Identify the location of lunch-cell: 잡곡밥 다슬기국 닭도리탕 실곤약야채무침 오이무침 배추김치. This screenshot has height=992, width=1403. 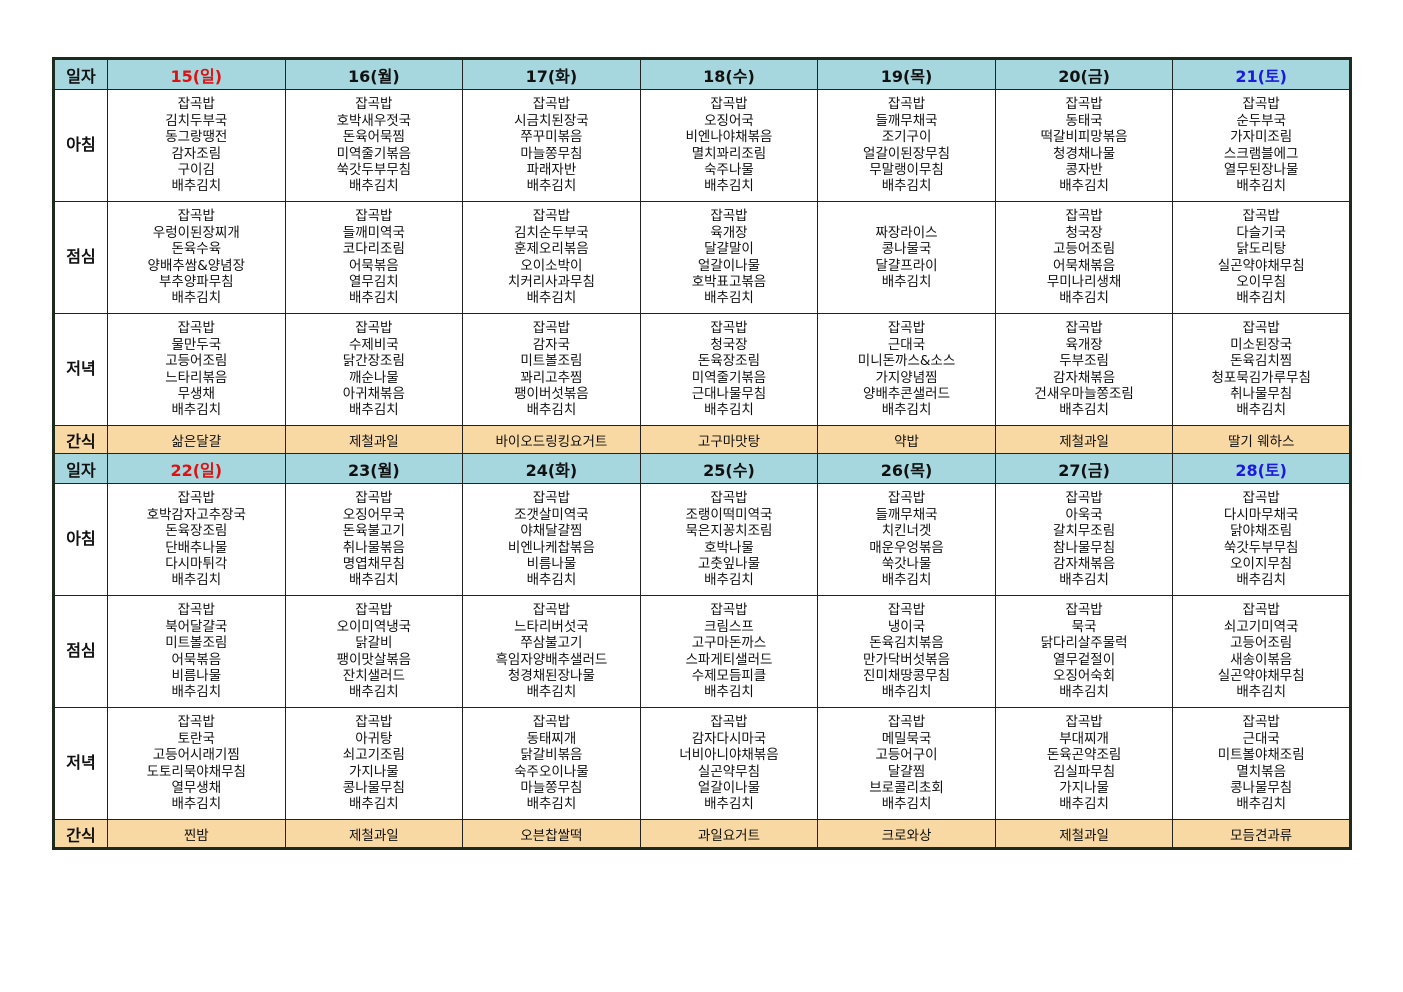
(1261, 257).